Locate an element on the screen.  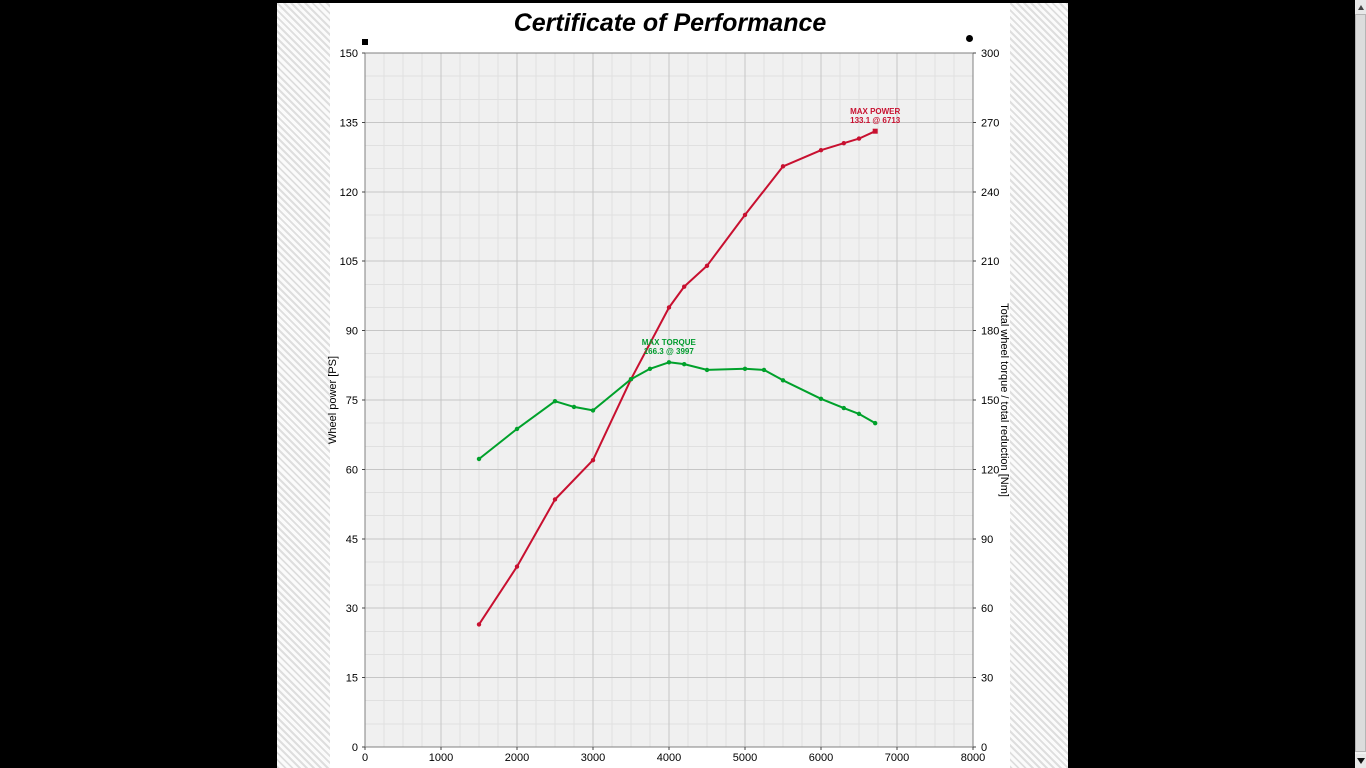
left-tick-label: 90 is located at coordinates (352, 332).